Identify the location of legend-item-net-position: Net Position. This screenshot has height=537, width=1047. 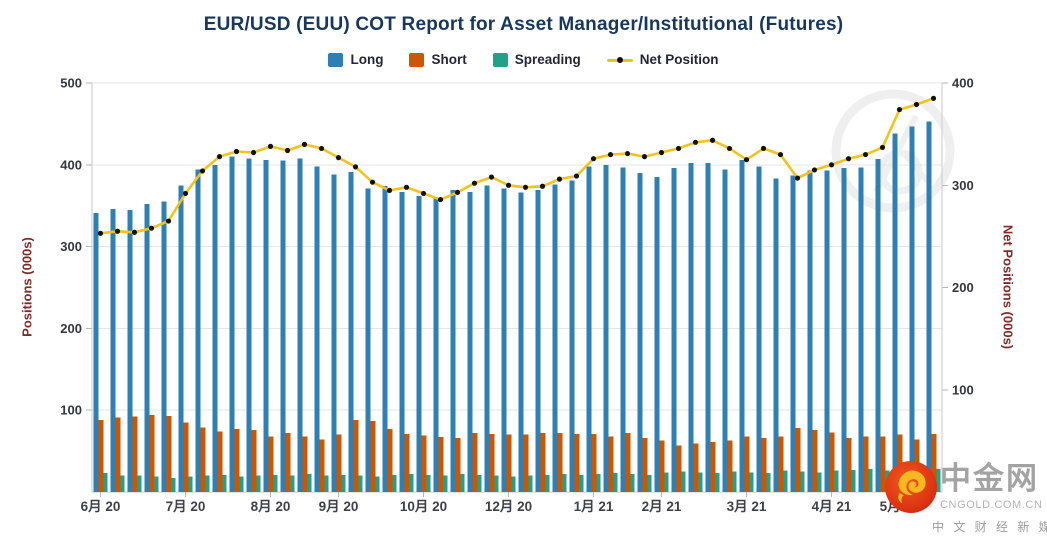
(662, 59).